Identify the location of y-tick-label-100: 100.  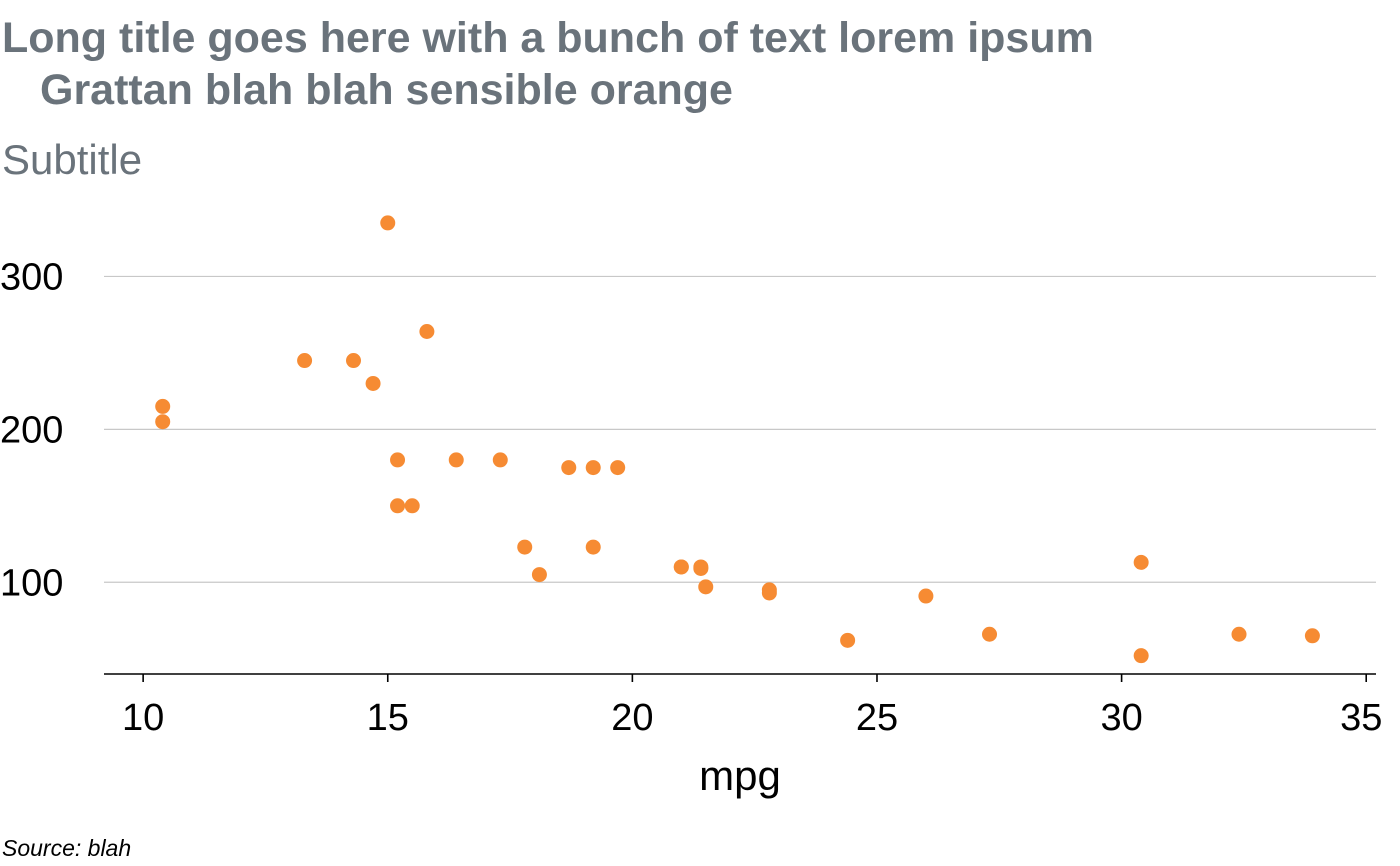
(31, 583).